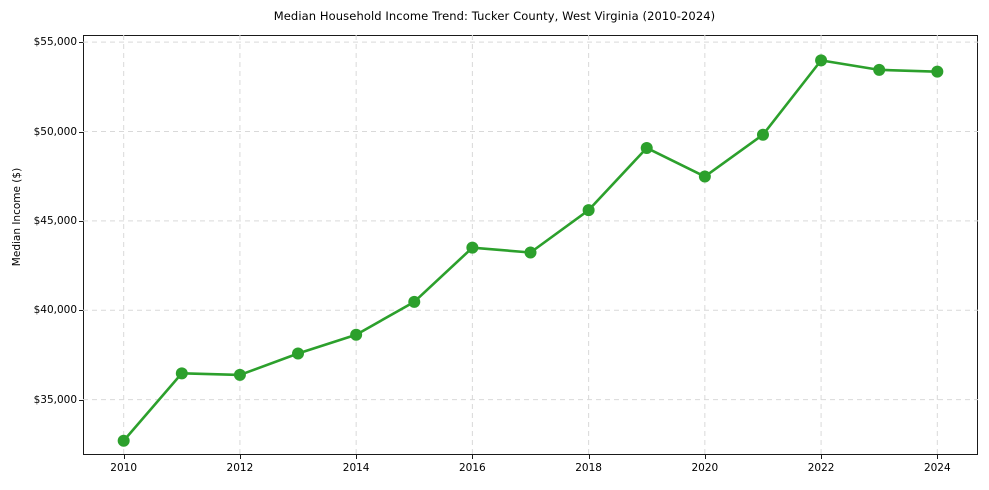 This screenshot has height=490, width=989. What do you see at coordinates (937, 71) in the screenshot?
I see `data-point: 2024: $53,350` at bounding box center [937, 71].